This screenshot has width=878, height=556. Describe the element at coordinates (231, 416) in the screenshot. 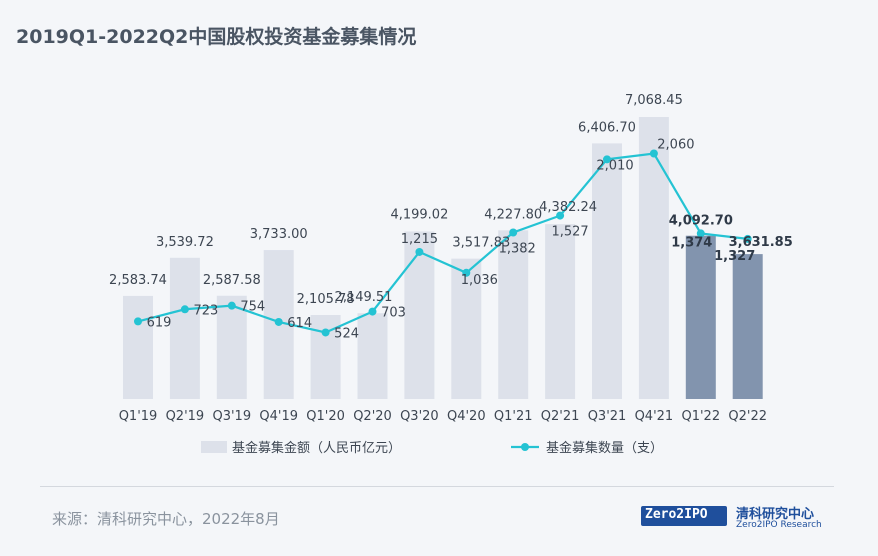

I see `x-tick-label: Q3'19` at that location.